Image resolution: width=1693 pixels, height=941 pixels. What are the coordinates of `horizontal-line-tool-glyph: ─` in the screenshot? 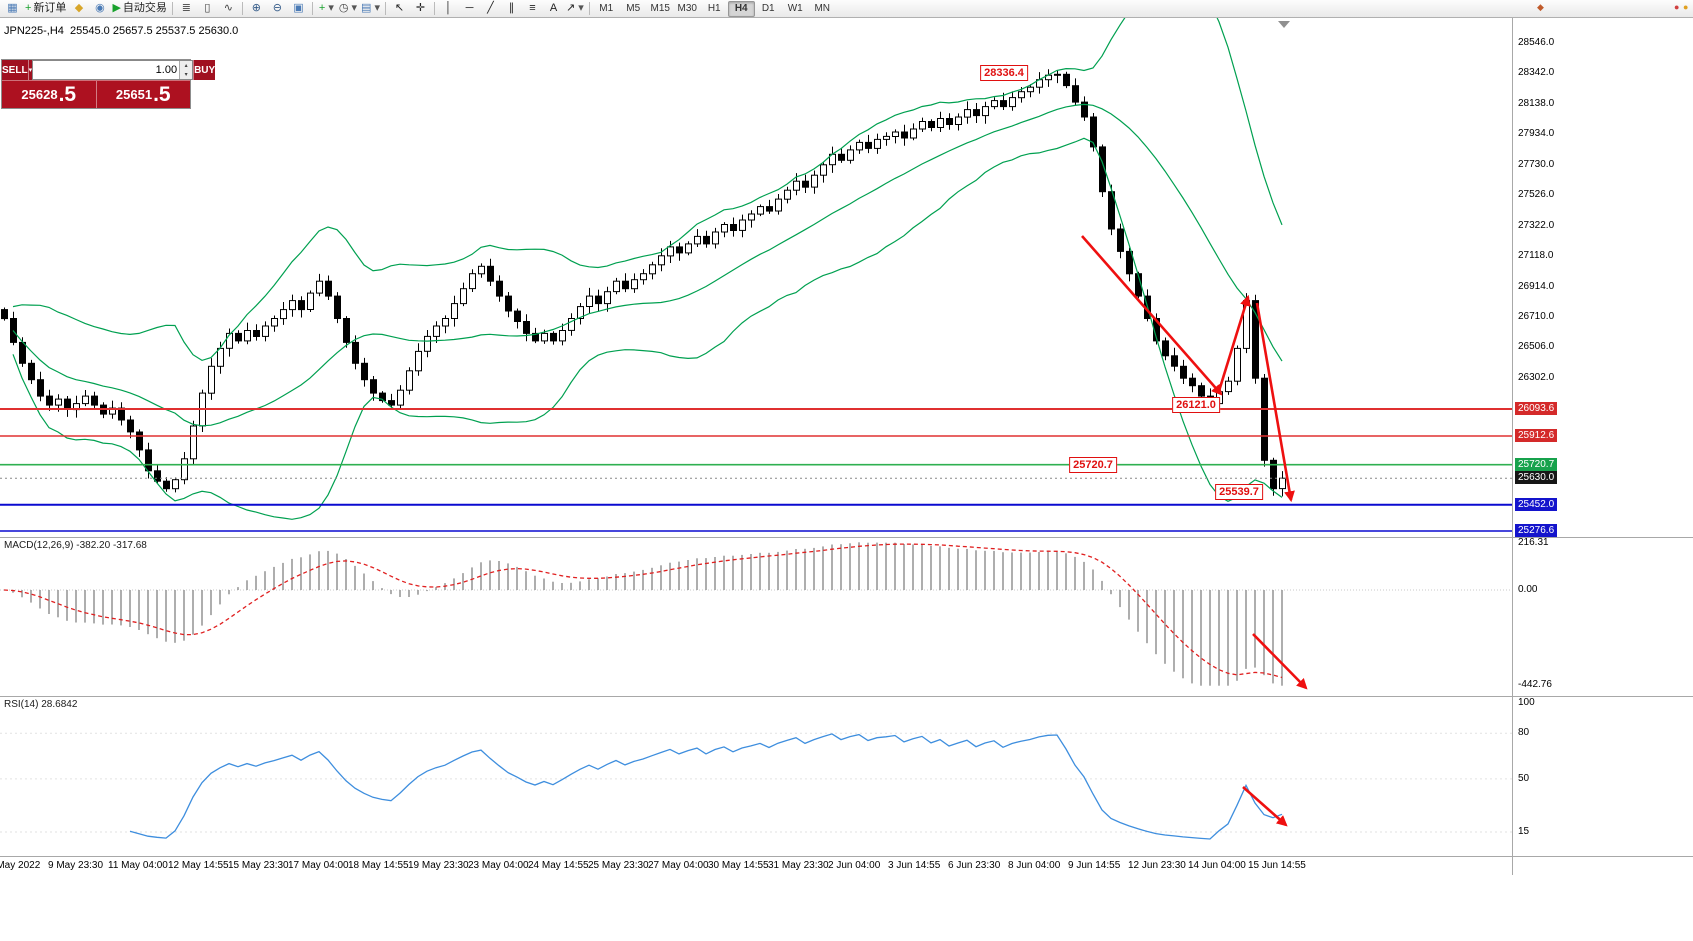 It's located at (469, 8).